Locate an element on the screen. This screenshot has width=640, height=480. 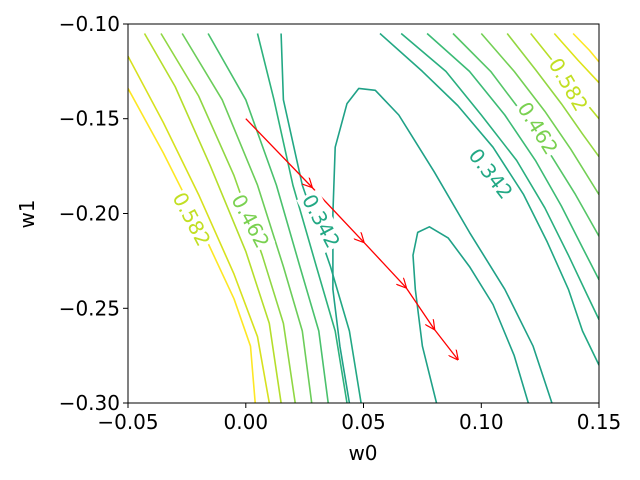
x-axis-label: w0 is located at coordinates (362, 453).